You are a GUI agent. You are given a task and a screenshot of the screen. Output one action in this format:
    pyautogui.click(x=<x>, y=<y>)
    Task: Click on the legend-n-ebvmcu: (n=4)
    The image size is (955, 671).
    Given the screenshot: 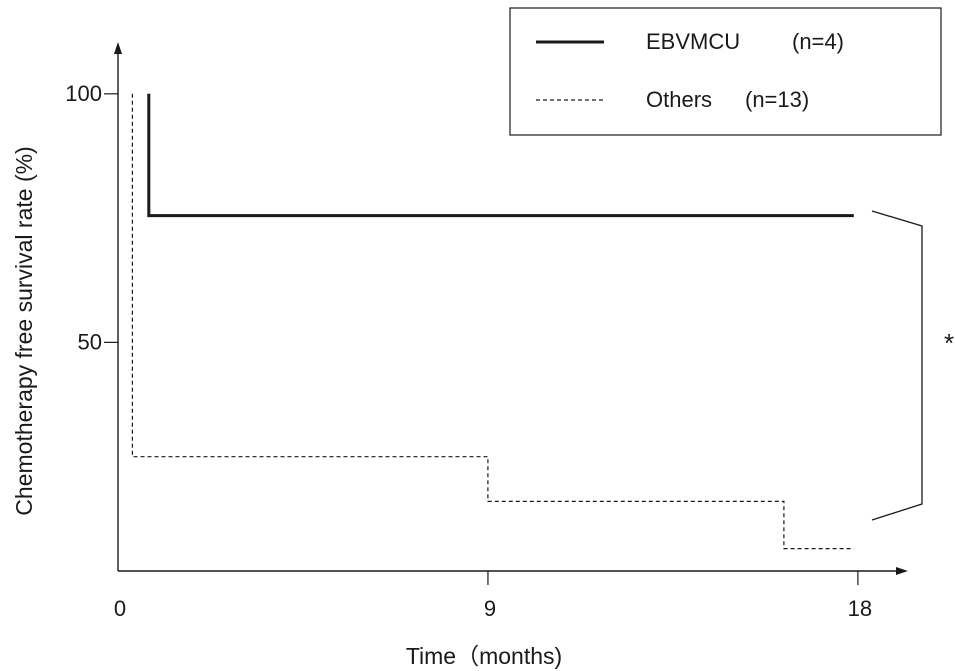 What is the action you would take?
    pyautogui.click(x=818, y=41)
    